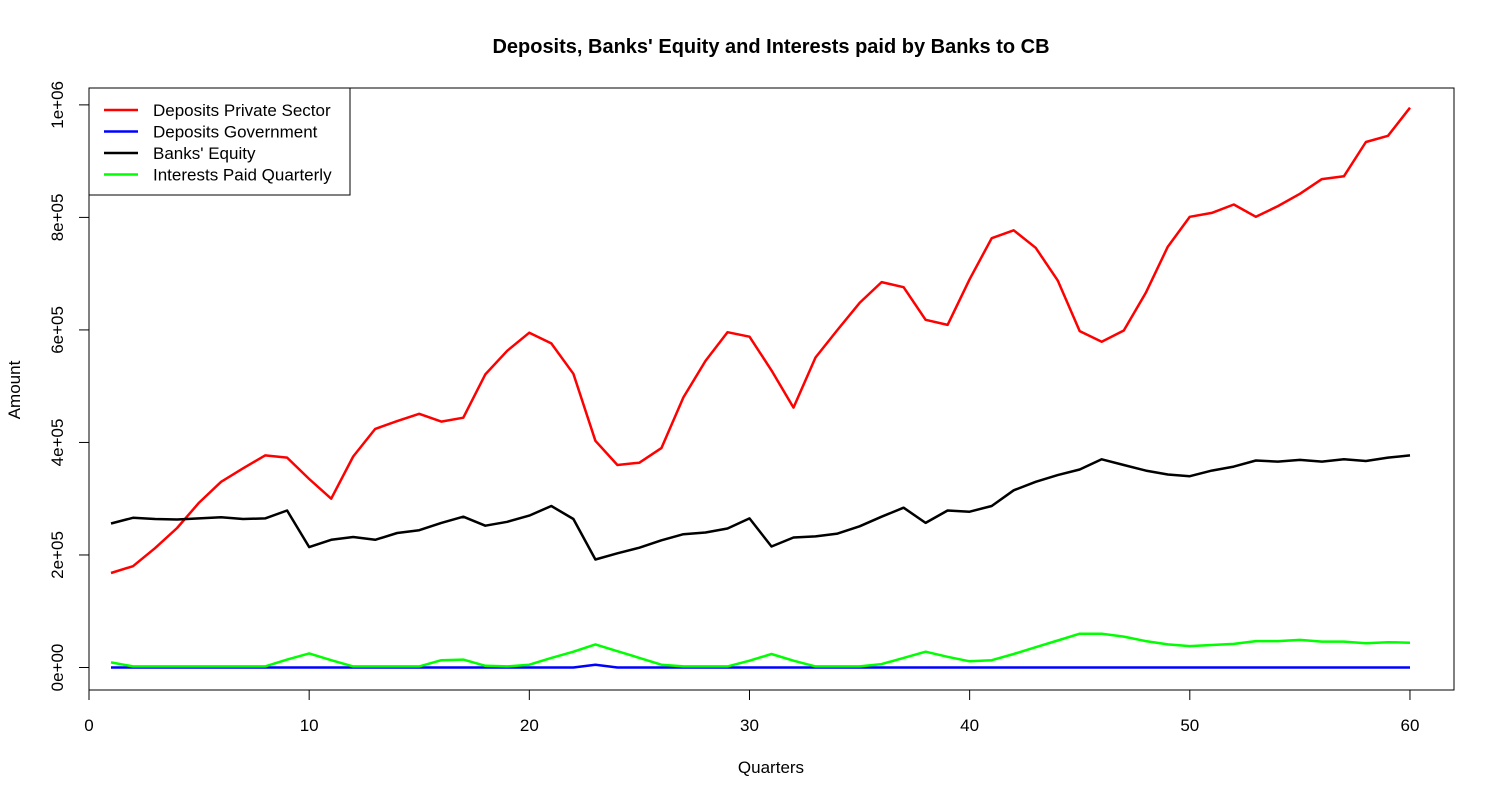  What do you see at coordinates (57, 668) in the screenshot?
I see `y-tick-label: 0e+00` at bounding box center [57, 668].